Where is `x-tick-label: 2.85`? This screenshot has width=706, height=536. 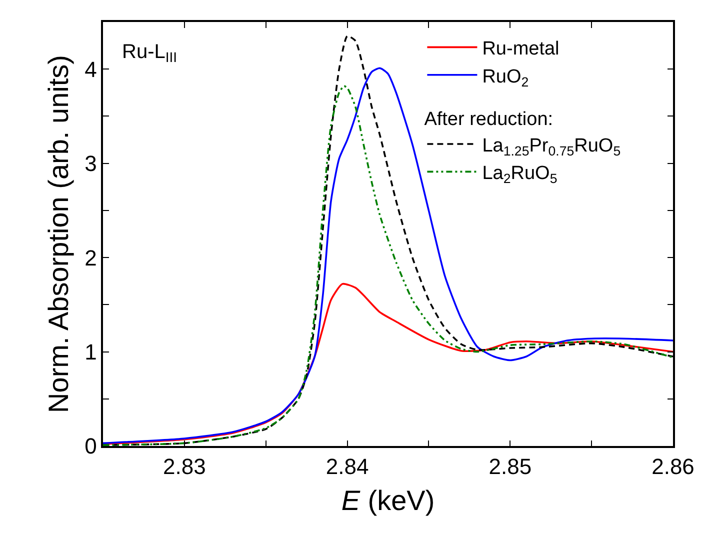
x-tick-label: 2.85 is located at coordinates (510, 467).